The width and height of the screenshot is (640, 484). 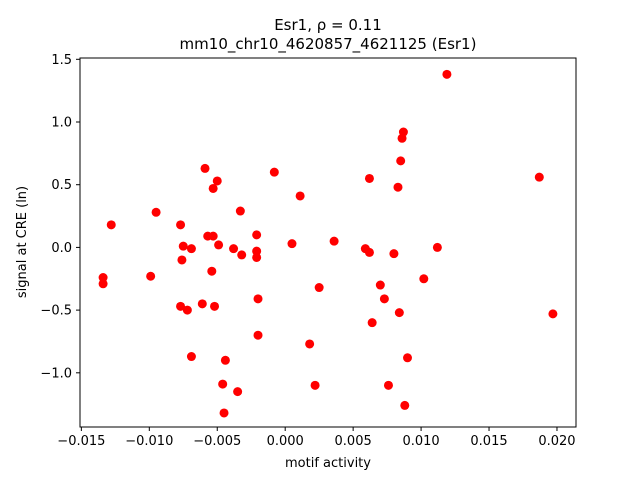 I want to click on x-tick-label-3: 0.000, so click(x=285, y=441).